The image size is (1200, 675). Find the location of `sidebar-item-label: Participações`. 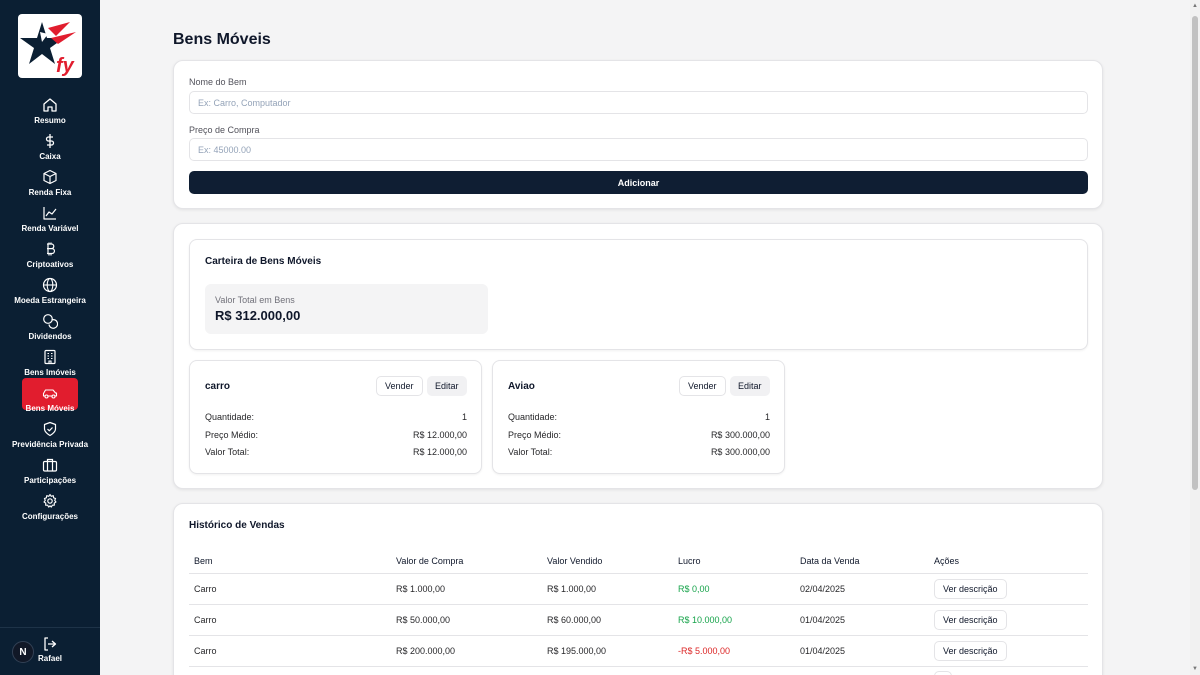

sidebar-item-label: Participações is located at coordinates (50, 480).